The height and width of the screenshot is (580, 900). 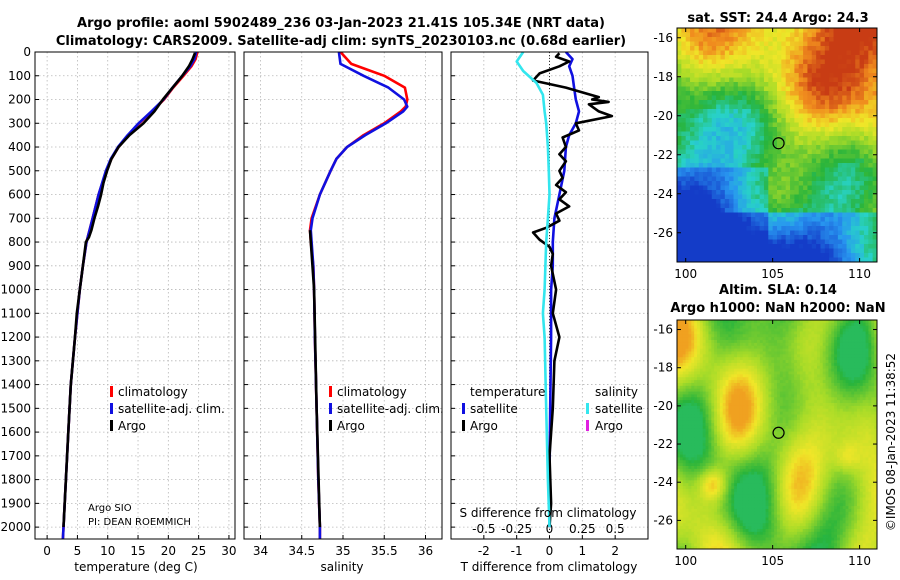 I want to click on x-tick-label: -1, so click(x=517, y=551).